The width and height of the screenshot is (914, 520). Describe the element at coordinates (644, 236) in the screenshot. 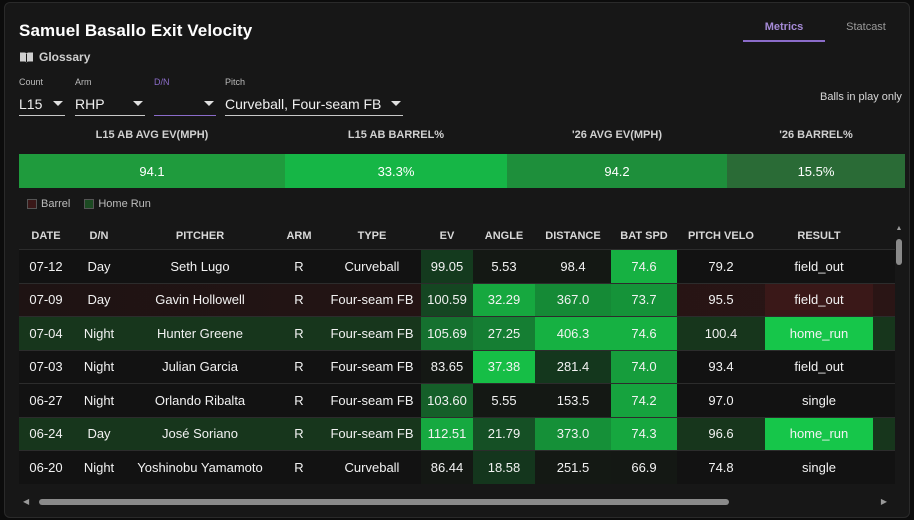

I see `column-header-bat-spd: BAT SPD` at that location.